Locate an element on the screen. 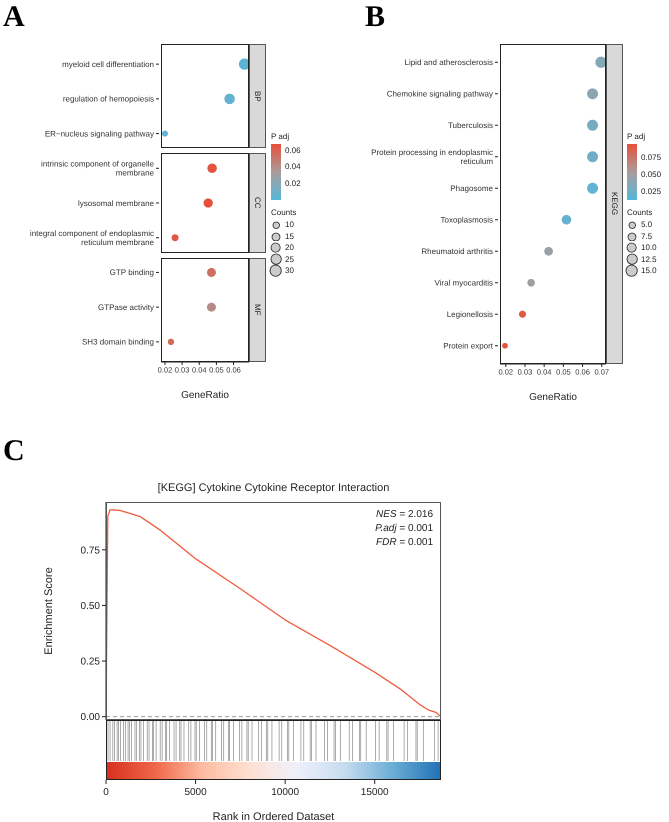  legend-label: 12.5 is located at coordinates (649, 259).